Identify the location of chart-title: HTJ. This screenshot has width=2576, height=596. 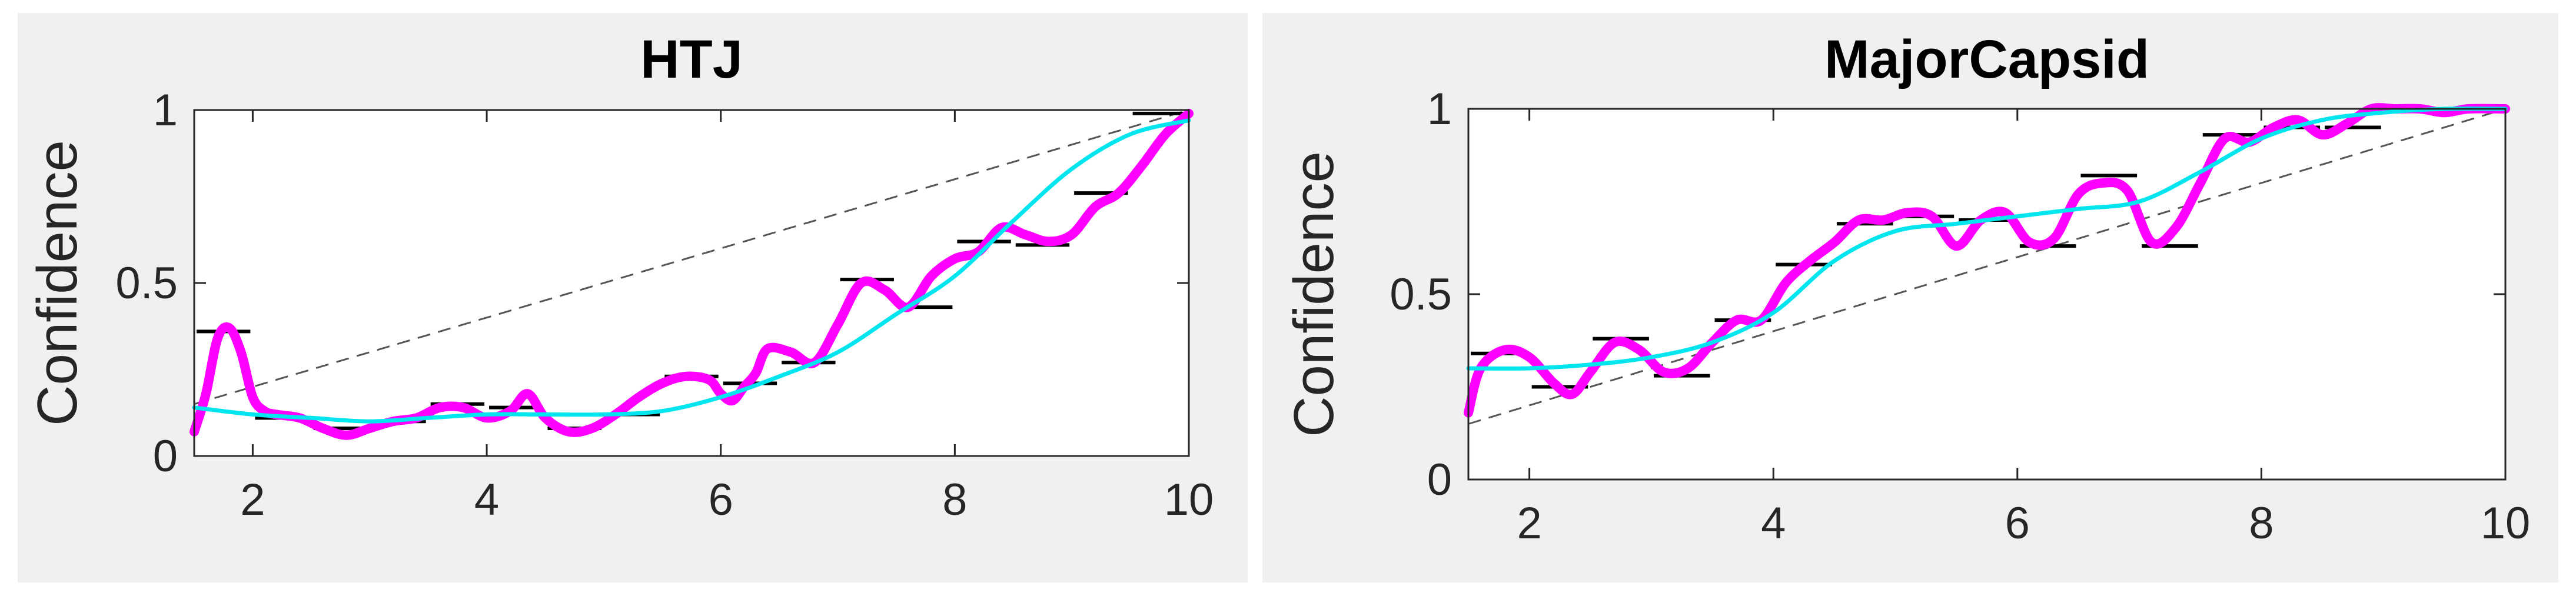
(691, 59).